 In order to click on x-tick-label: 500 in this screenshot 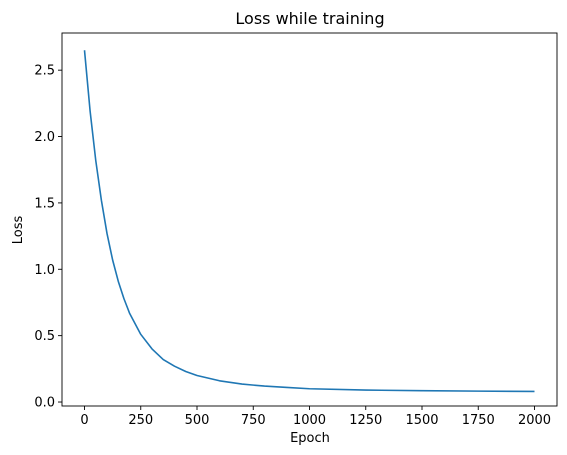, I will do `click(197, 420)`.